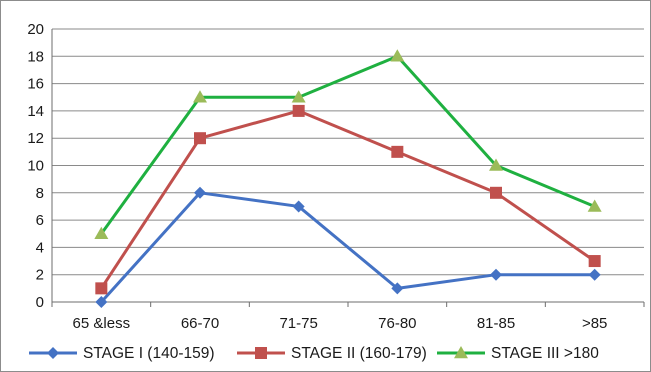  I want to click on x-tick-label: 66-70, so click(200, 323).